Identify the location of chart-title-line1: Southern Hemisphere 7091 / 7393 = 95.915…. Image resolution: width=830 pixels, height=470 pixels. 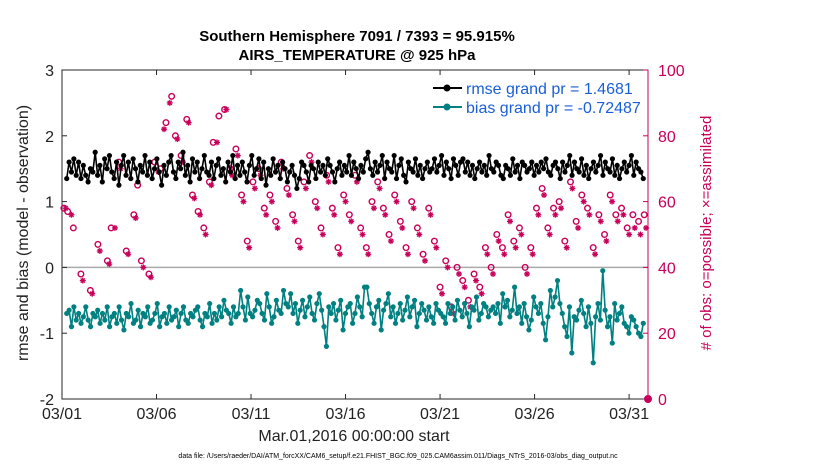
(357, 36).